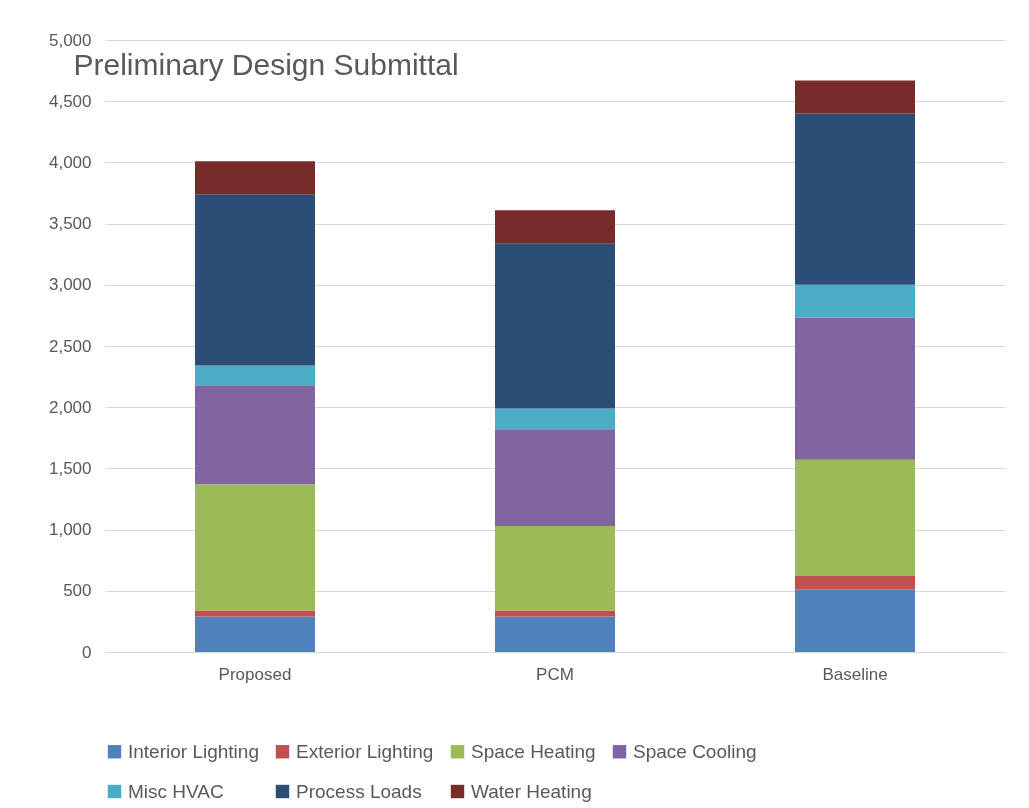  What do you see at coordinates (70, 224) in the screenshot?
I see `y-tick-label: 3,500` at bounding box center [70, 224].